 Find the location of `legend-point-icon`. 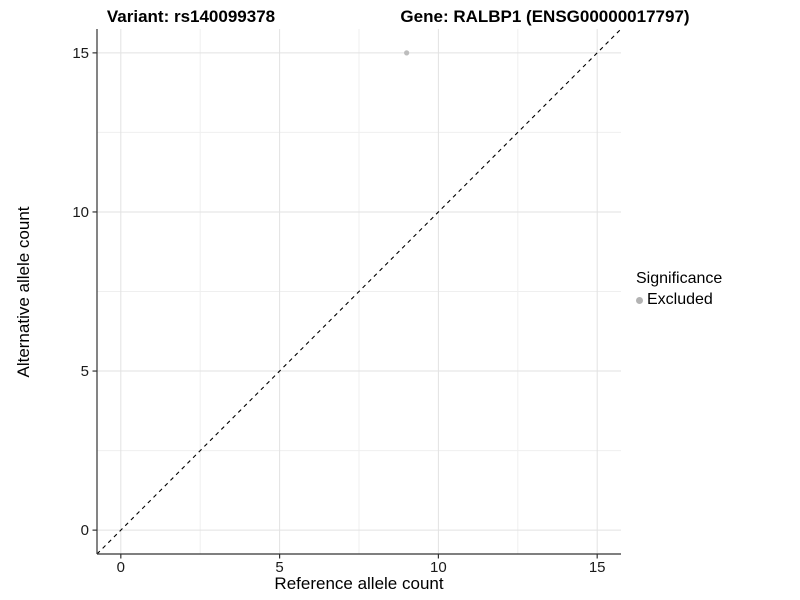

legend-point-icon is located at coordinates (639, 300).